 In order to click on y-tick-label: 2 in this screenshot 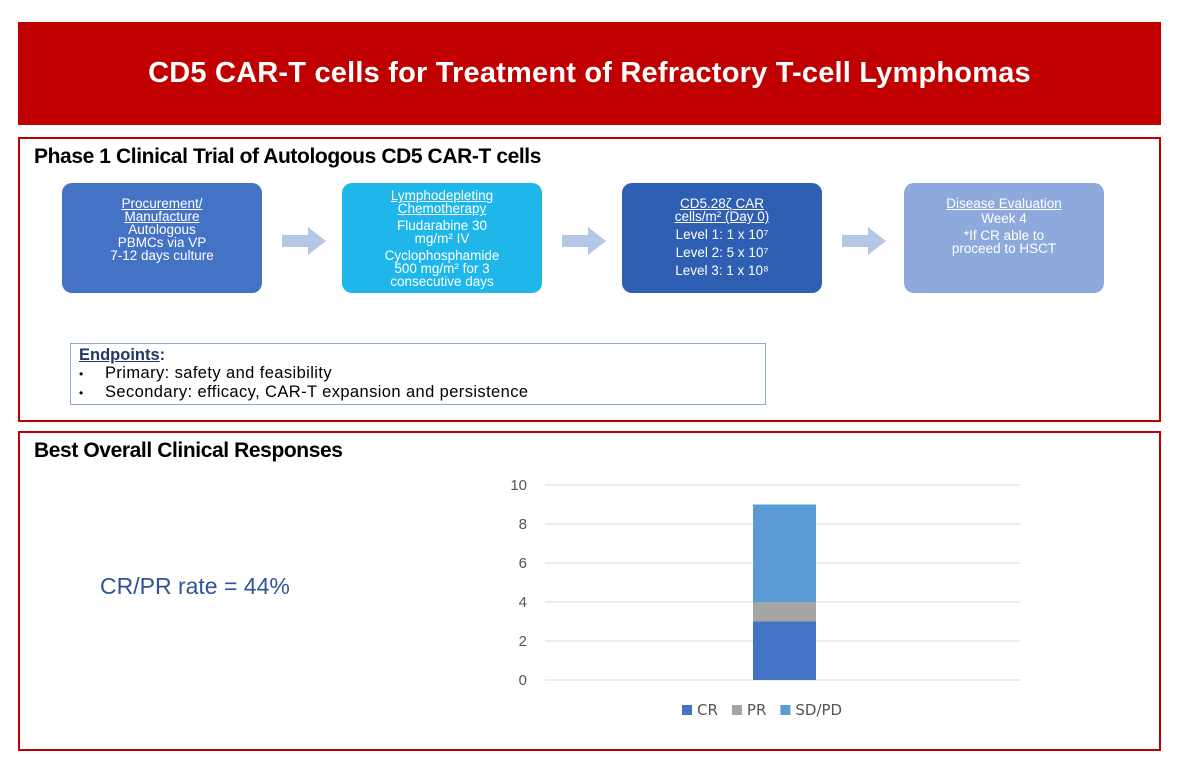, I will do `click(523, 641)`.